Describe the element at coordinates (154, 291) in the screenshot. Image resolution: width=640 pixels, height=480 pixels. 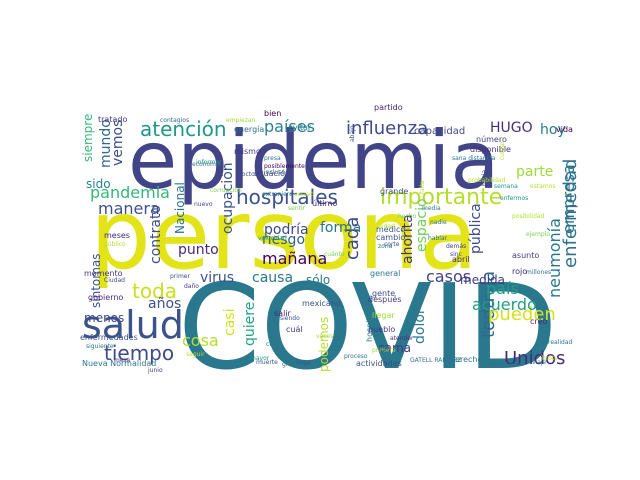
I see `cloud-word: toda` at that location.